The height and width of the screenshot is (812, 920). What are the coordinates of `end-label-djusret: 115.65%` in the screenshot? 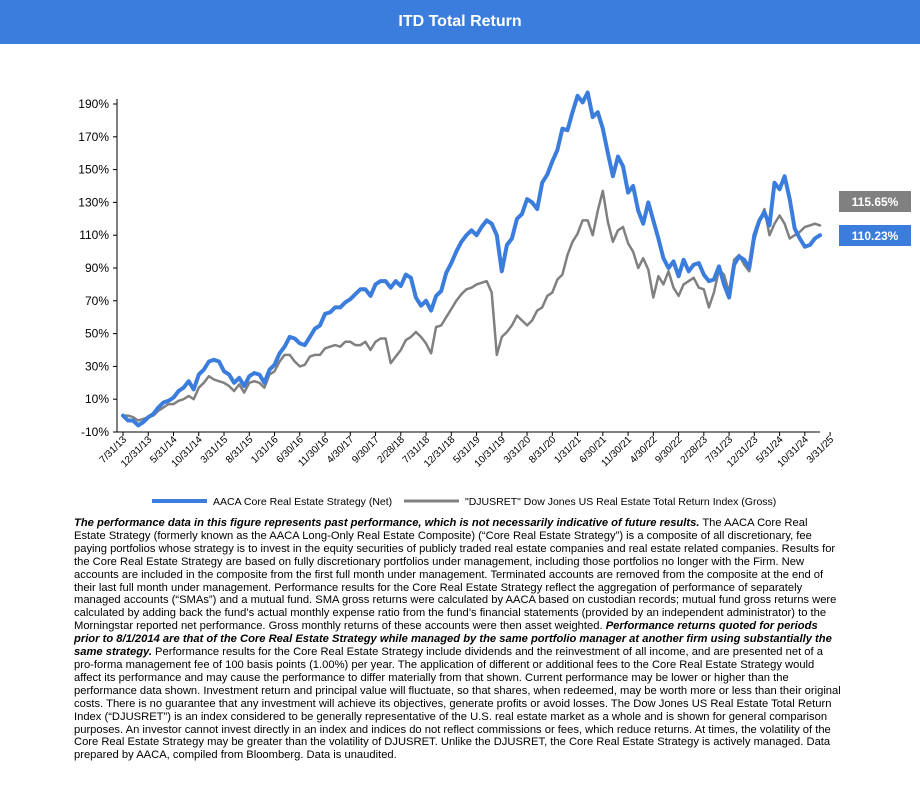 It's located at (875, 201).